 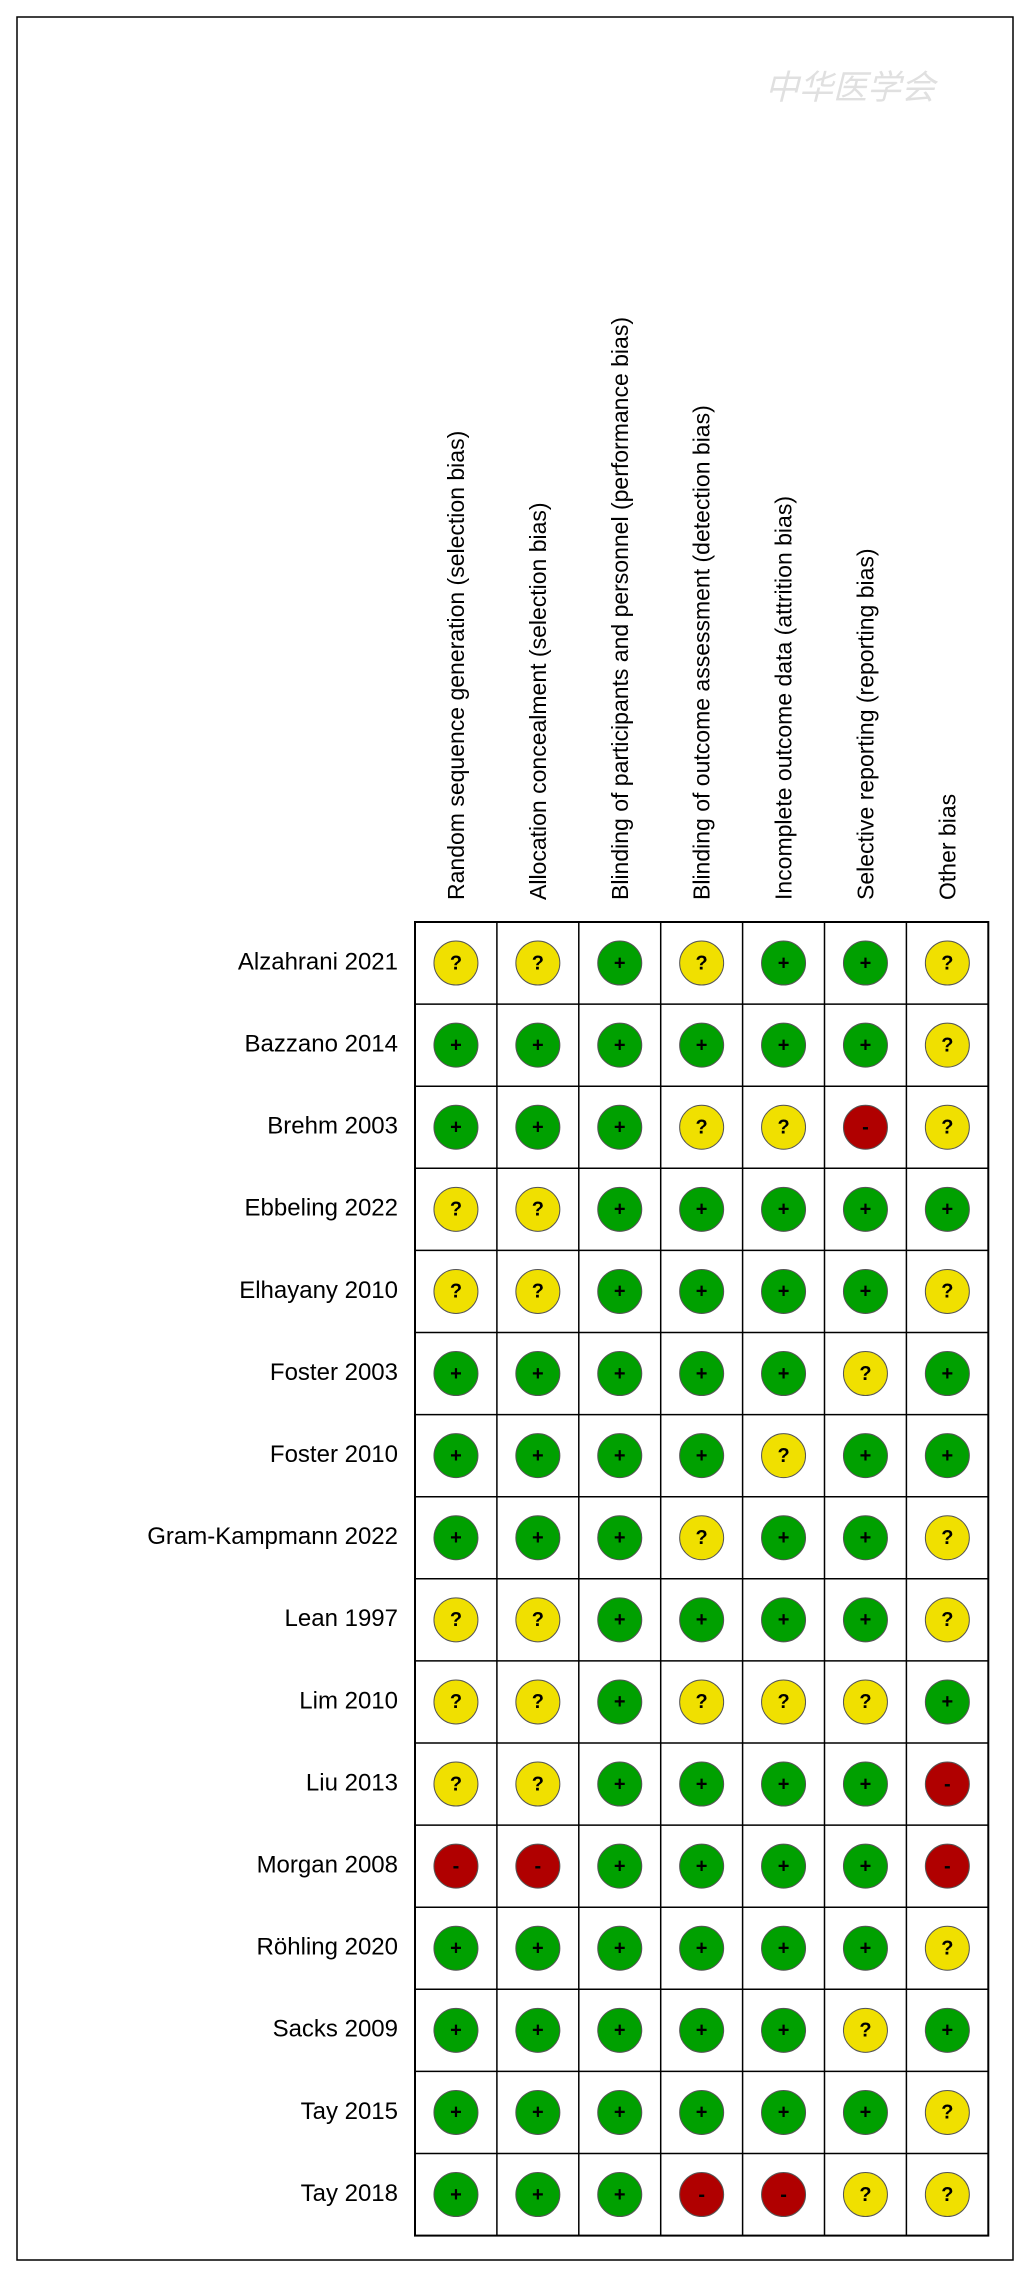 I want to click on study-label: Brehm 2003, so click(x=332, y=1126).